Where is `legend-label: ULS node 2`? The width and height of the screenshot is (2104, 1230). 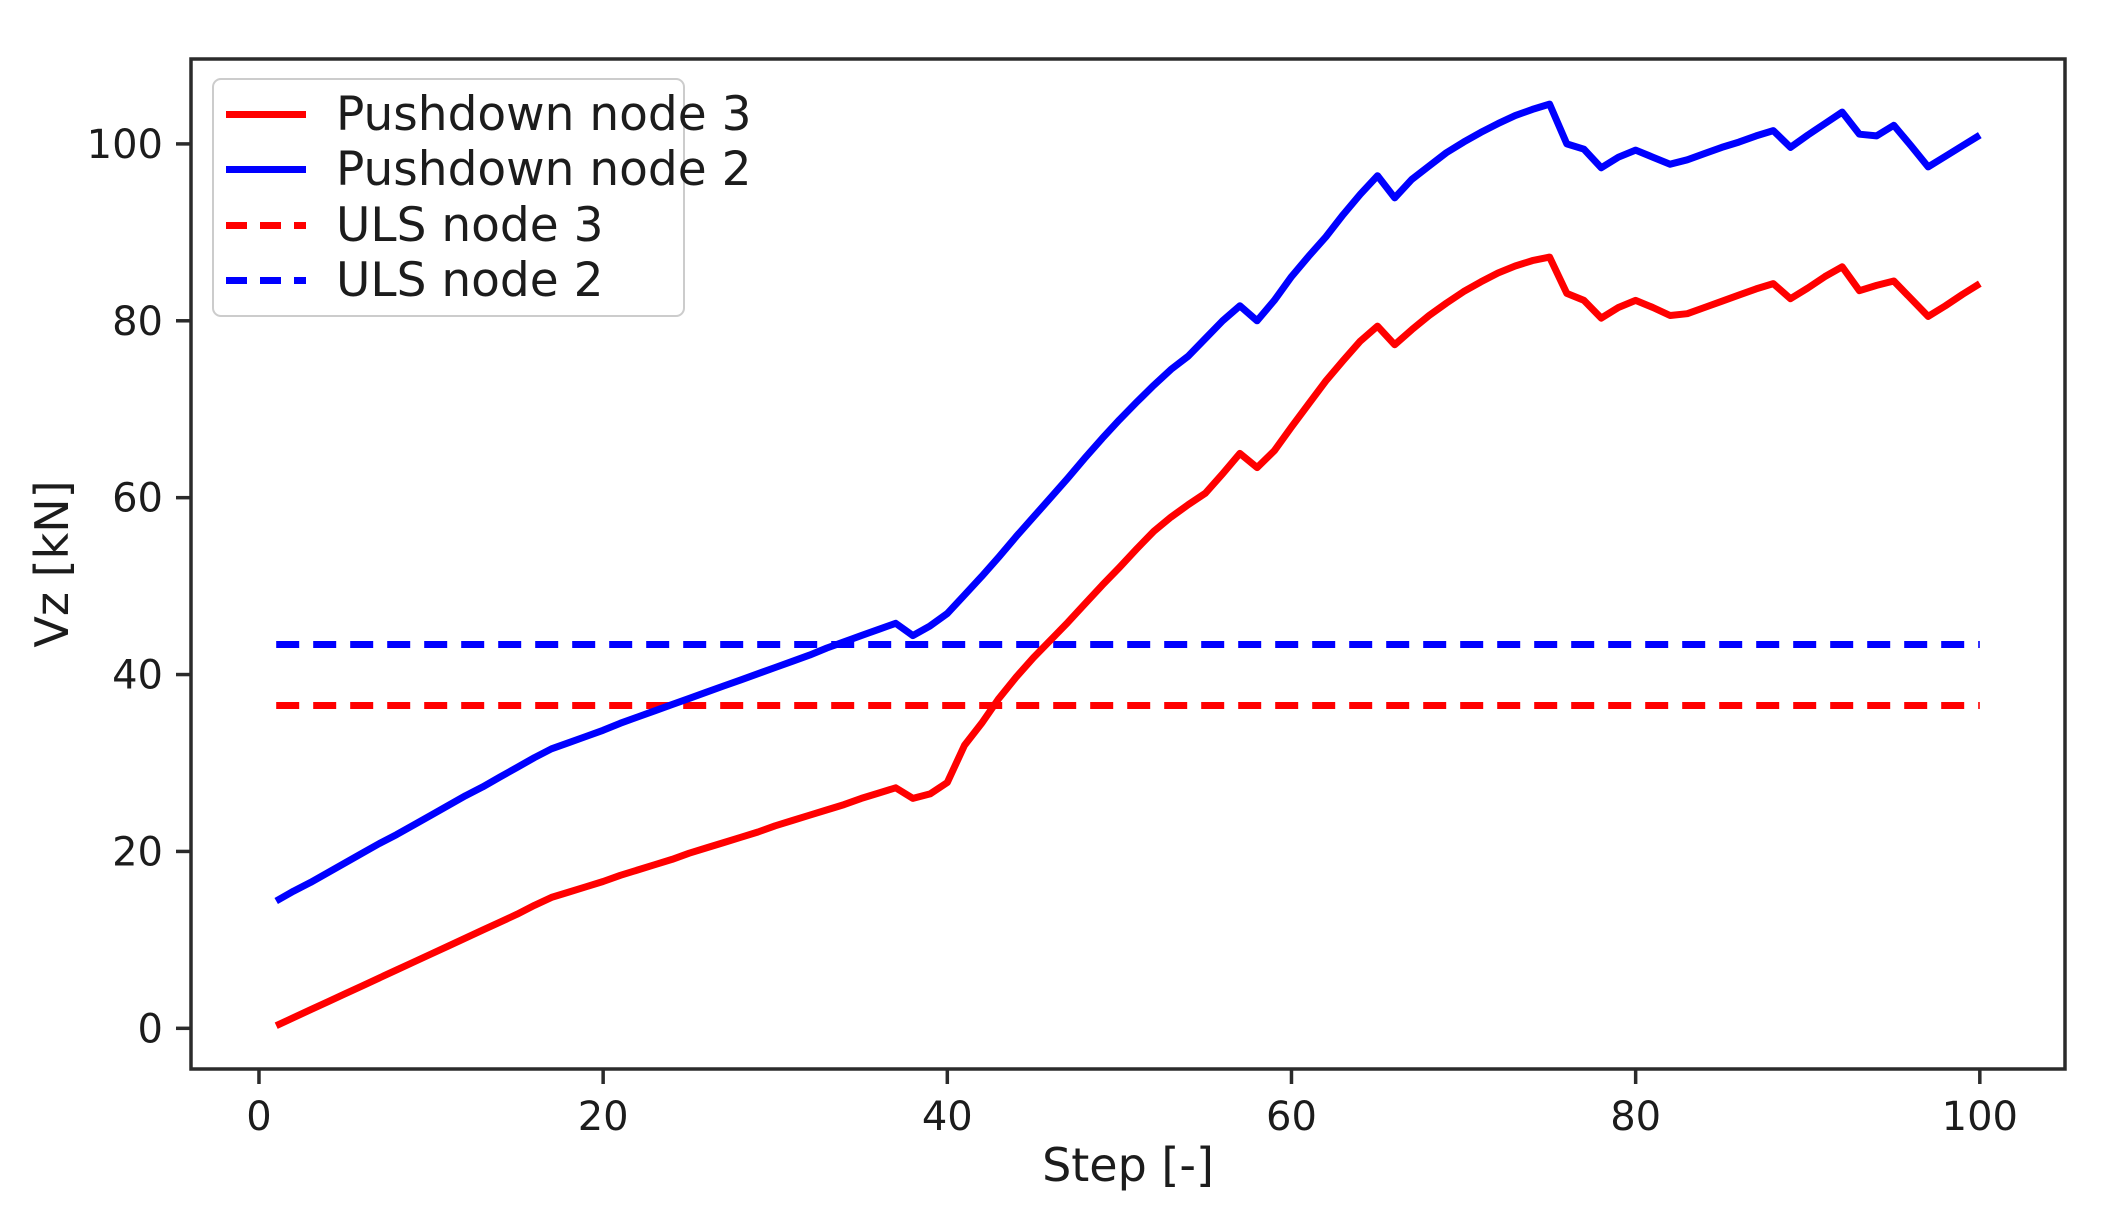
legend-label: ULS node 2 is located at coordinates (470, 281).